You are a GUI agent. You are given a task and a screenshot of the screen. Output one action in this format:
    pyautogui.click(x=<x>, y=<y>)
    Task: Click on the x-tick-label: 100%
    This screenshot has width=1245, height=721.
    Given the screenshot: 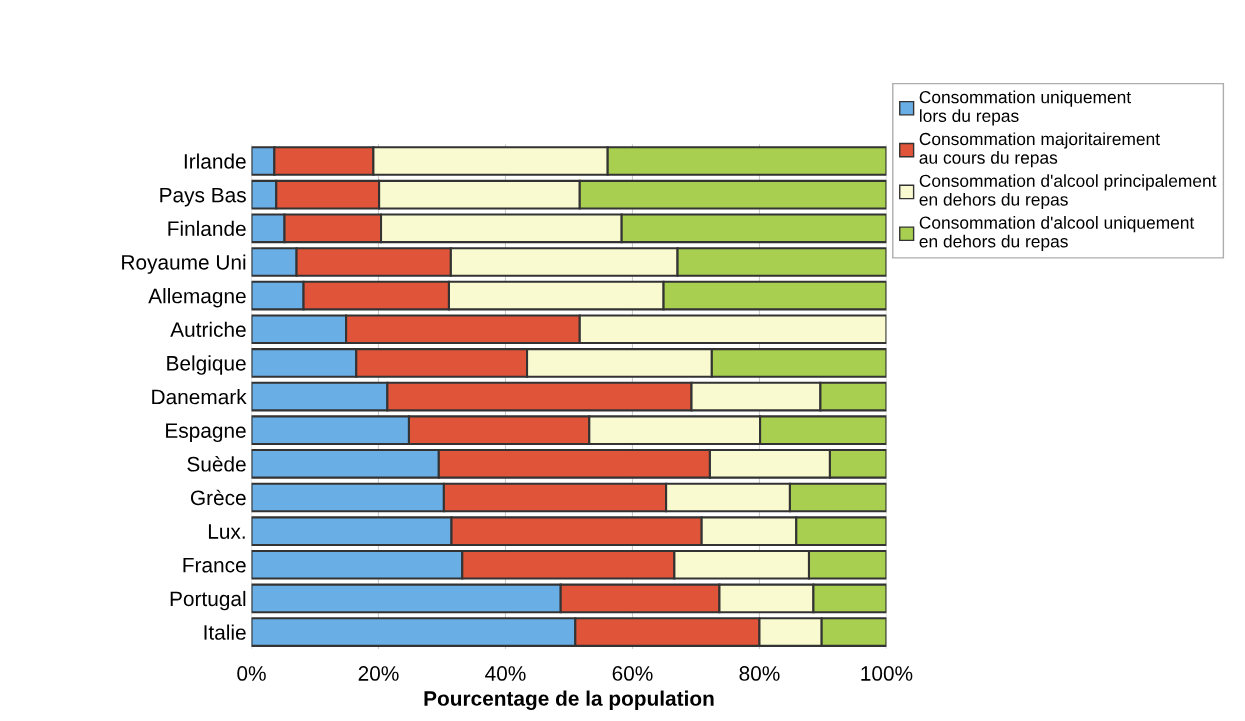 What is the action you would take?
    pyautogui.click(x=887, y=673)
    